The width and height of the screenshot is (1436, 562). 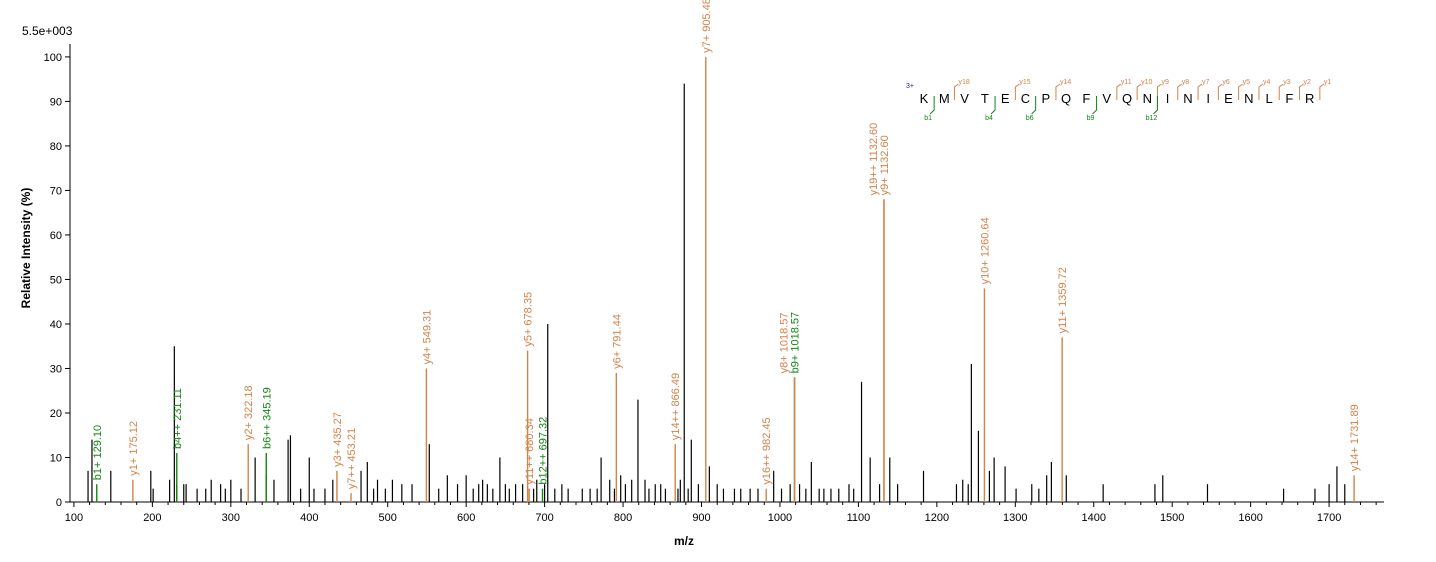 What do you see at coordinates (1152, 118) in the screenshot?
I see `b-ion-marker: b12` at bounding box center [1152, 118].